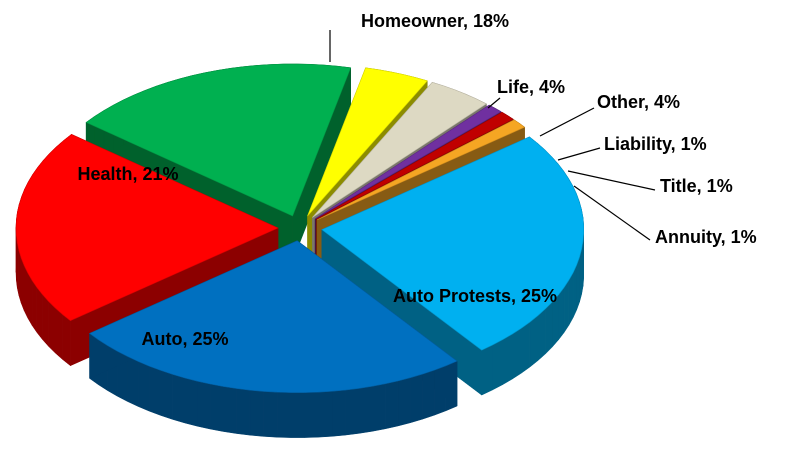 The height and width of the screenshot is (463, 791). Describe the element at coordinates (127, 174) in the screenshot. I see `data-label: Health, 21%` at that location.